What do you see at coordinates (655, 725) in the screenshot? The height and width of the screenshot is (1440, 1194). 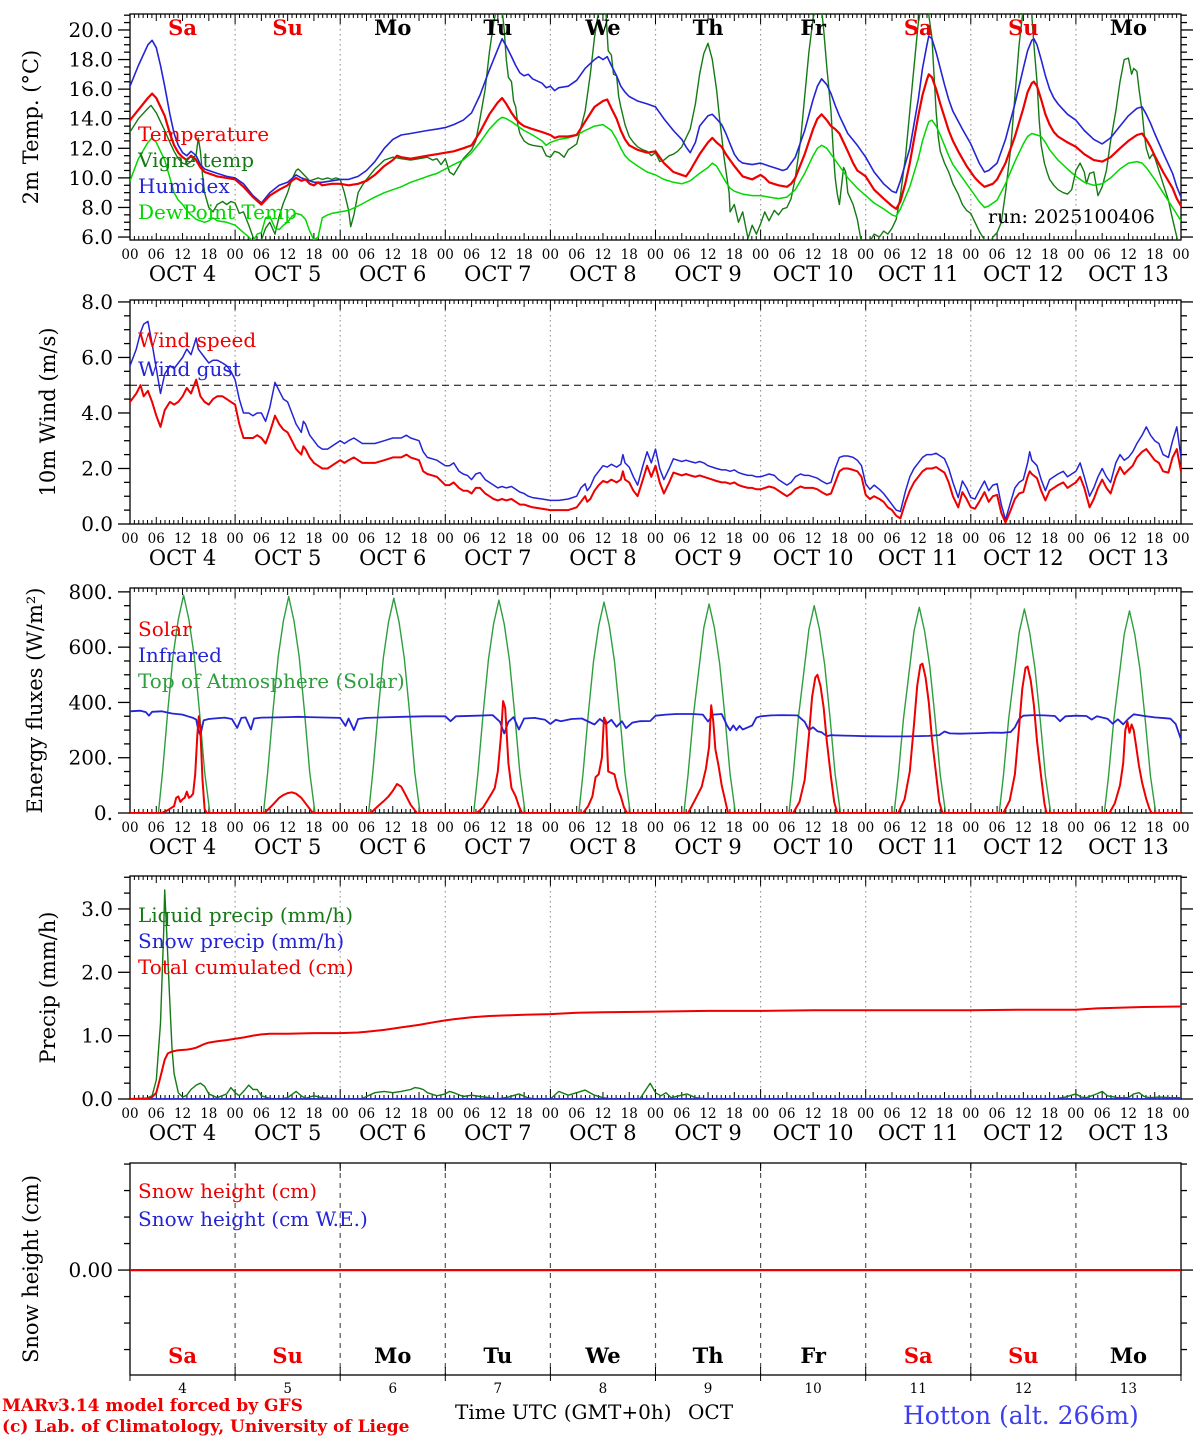 I see `infrared-line` at bounding box center [655, 725].